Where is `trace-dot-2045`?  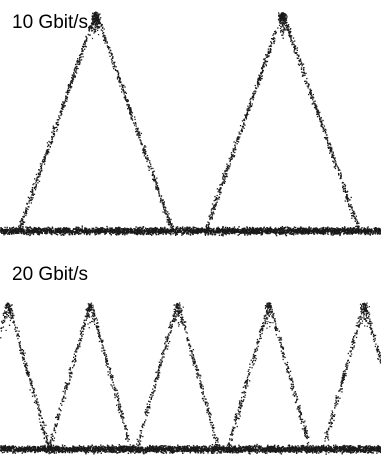 trace-dot-2045 is located at coordinates (284, 19).